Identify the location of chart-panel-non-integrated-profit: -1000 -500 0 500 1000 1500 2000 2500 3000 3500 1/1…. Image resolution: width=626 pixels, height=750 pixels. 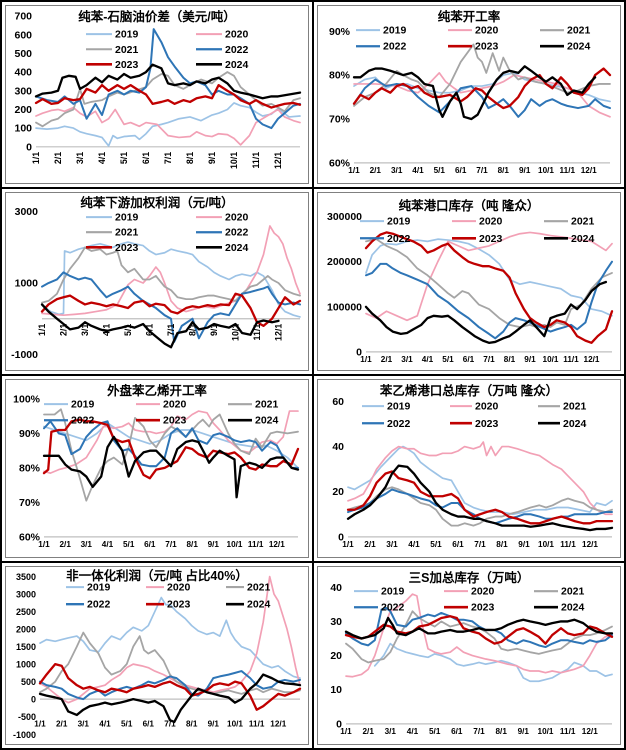
(157, 655).